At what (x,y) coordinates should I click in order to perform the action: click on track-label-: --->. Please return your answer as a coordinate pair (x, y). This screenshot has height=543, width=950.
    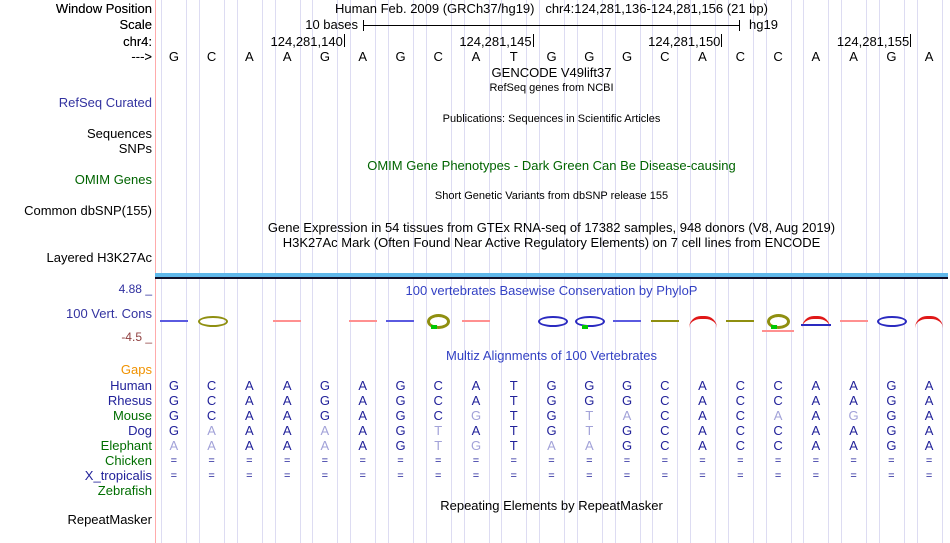
    Looking at the image, I should click on (141, 56).